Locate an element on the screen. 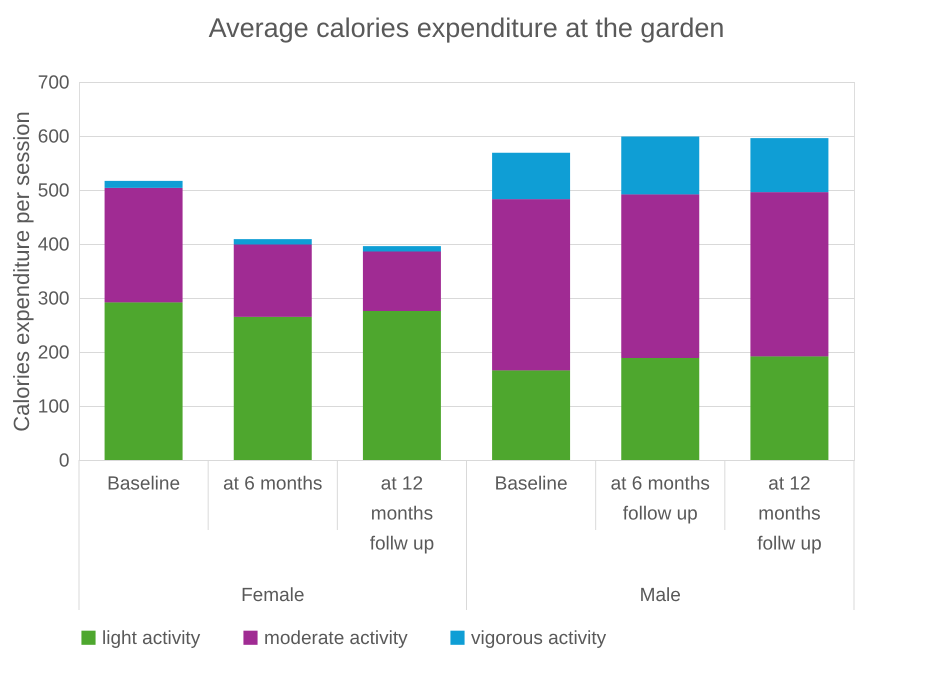 The height and width of the screenshot is (699, 935). y-tick-label: 0 is located at coordinates (64, 461).